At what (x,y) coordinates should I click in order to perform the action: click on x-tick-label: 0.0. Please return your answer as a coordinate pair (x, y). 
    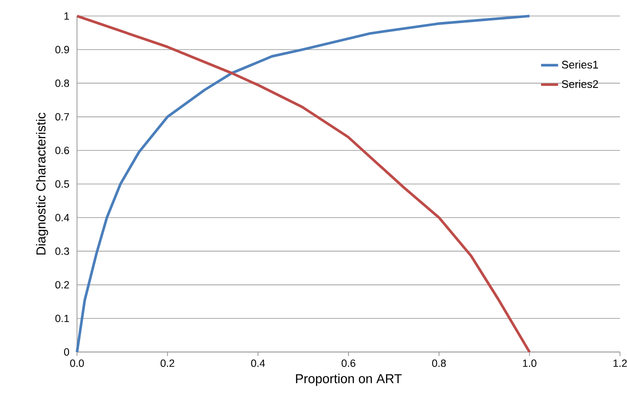
    Looking at the image, I should click on (77, 363).